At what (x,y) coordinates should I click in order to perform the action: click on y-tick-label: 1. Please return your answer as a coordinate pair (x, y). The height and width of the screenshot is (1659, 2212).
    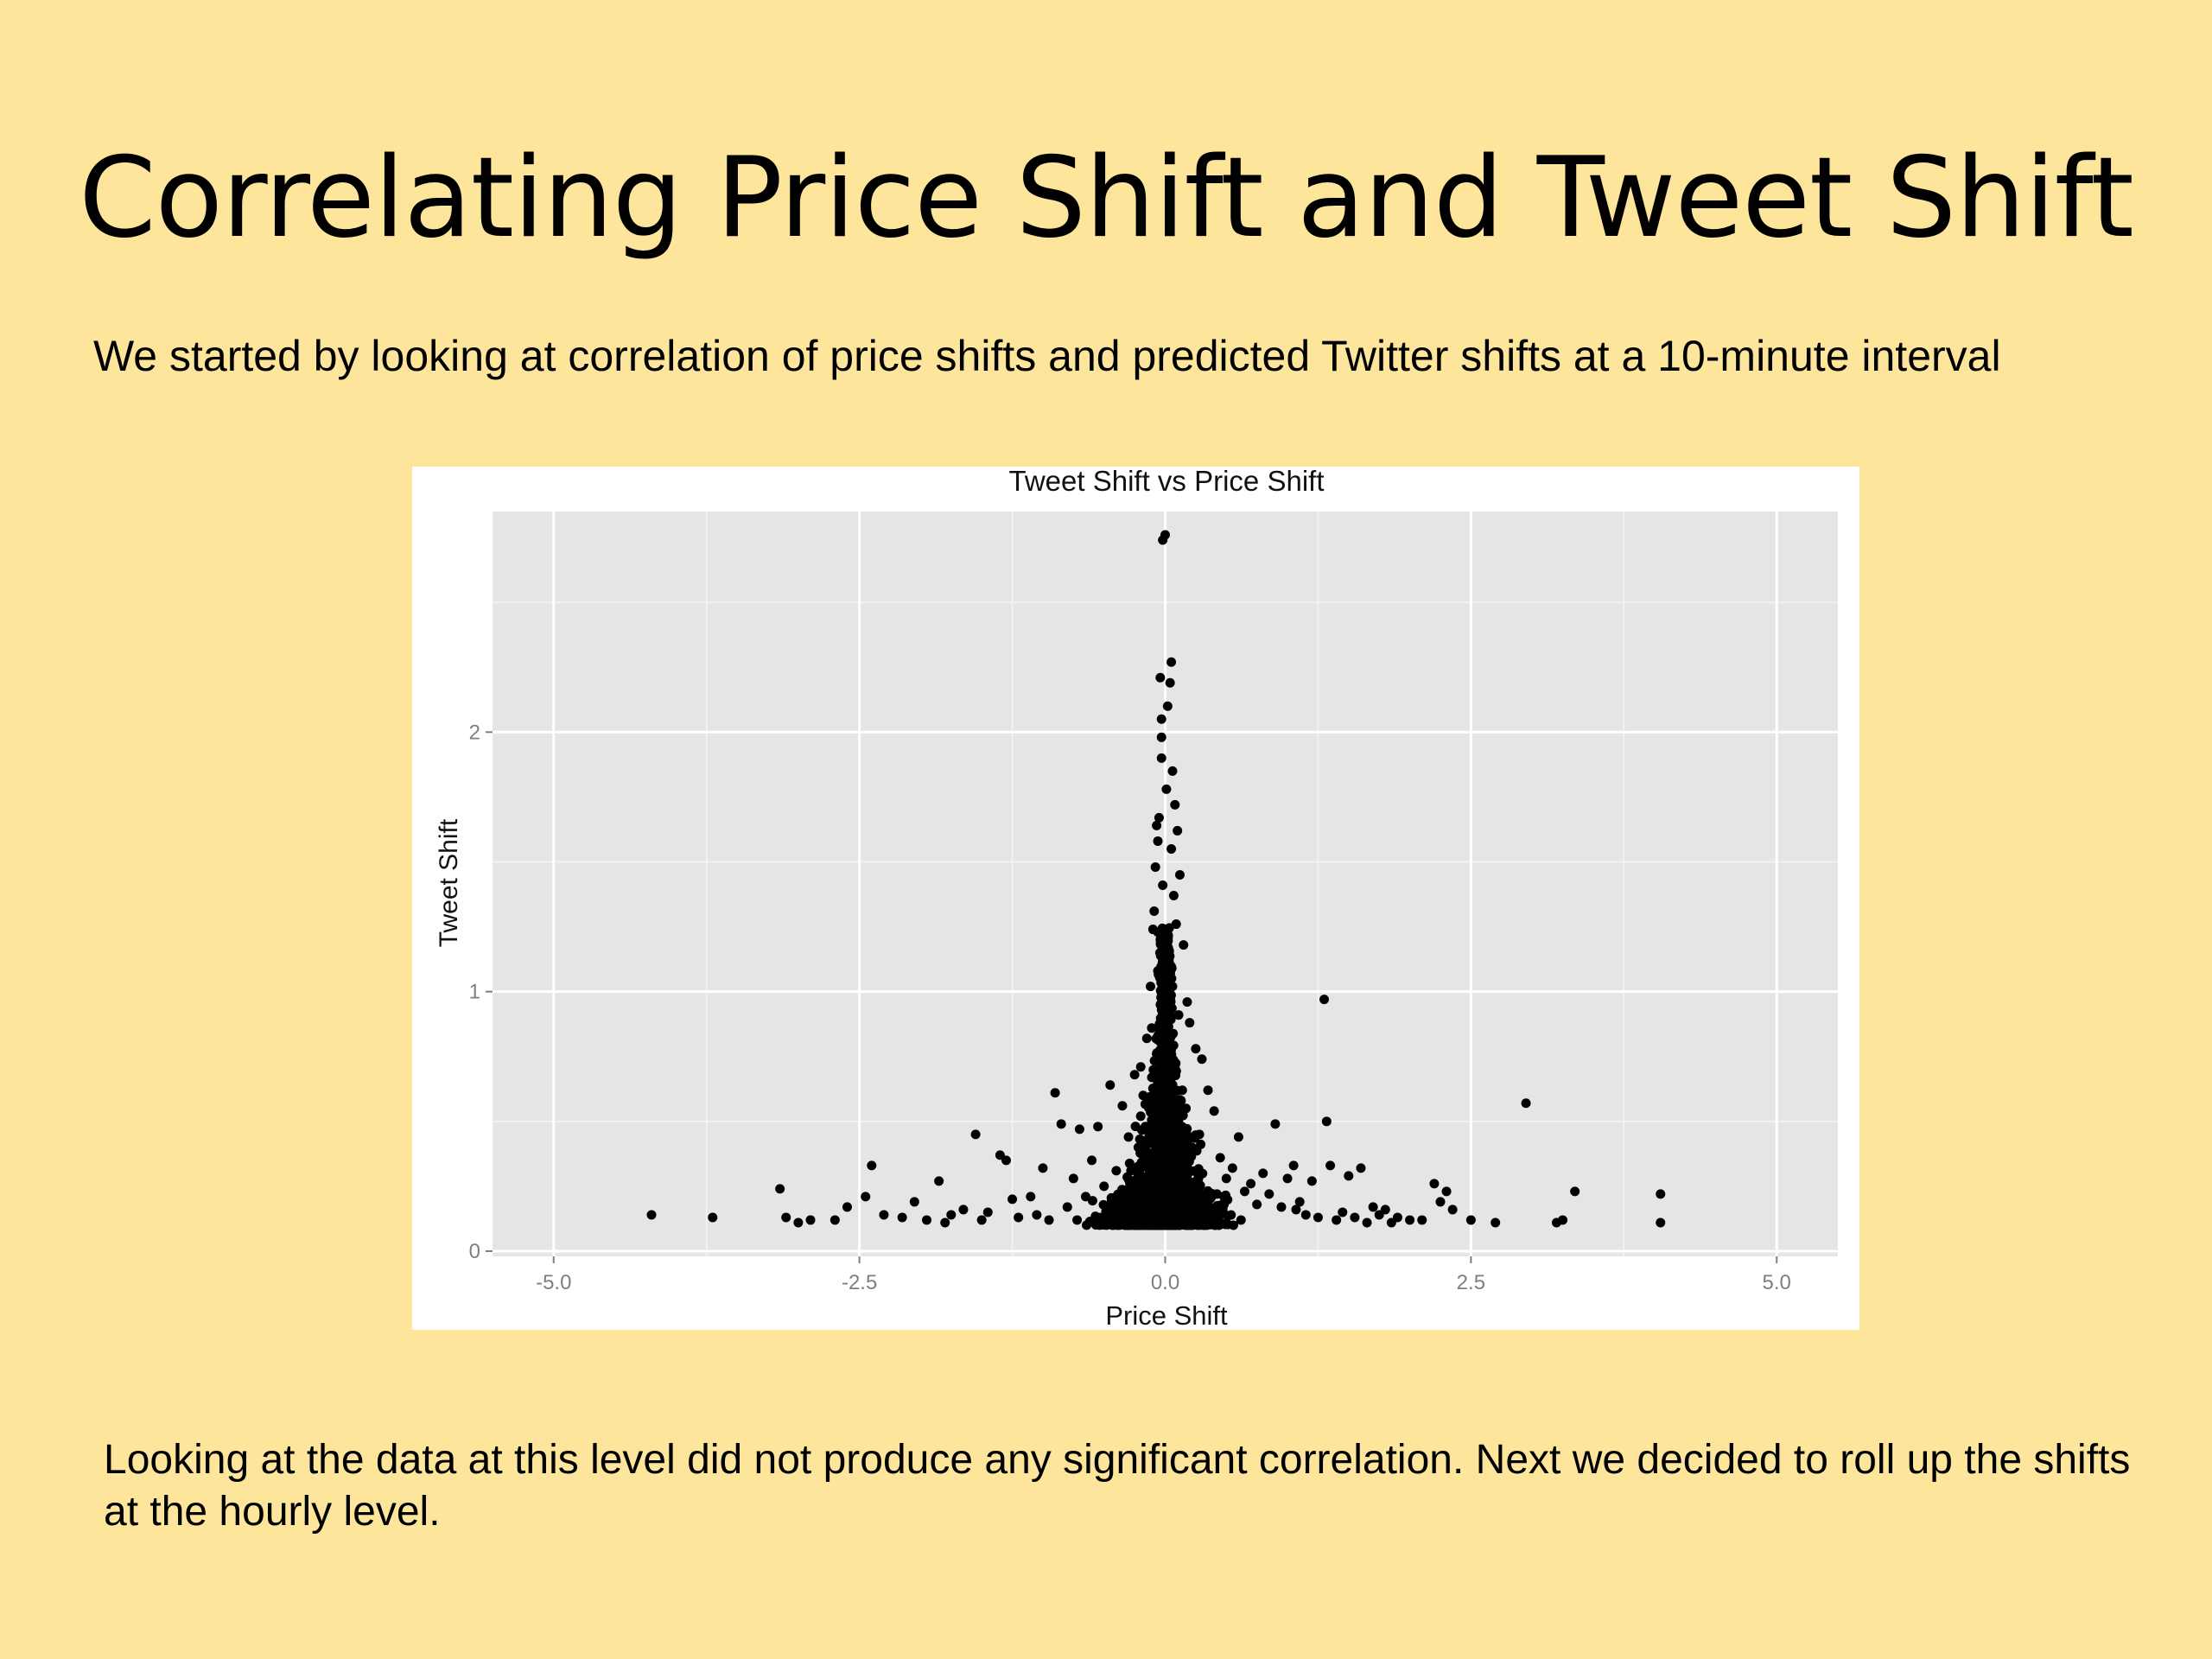
    Looking at the image, I should click on (475, 992).